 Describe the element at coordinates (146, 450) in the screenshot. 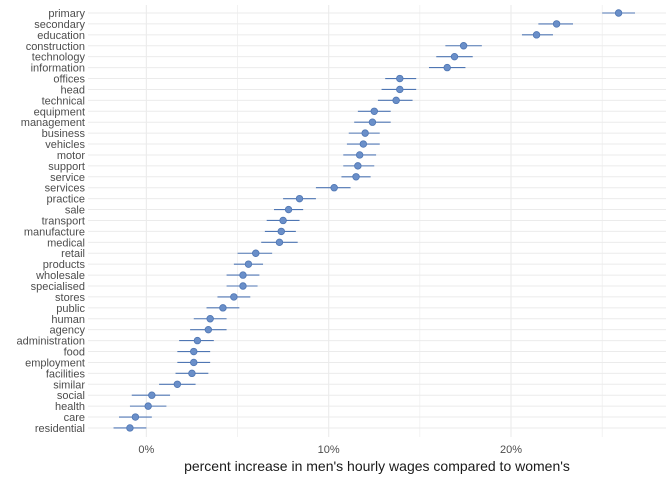

I see `x-tick-label: 0%` at that location.